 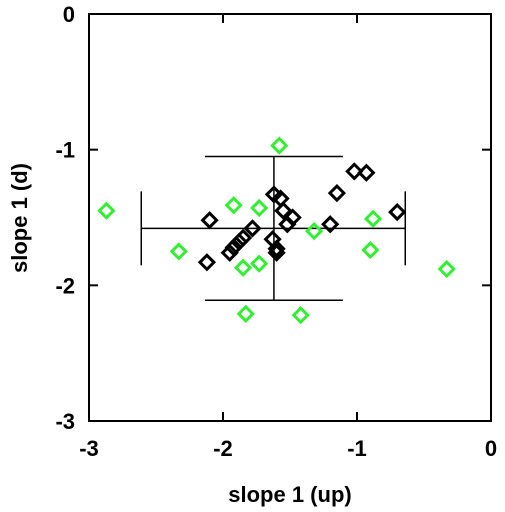 I want to click on y-tick-label: -3, so click(x=65, y=421).